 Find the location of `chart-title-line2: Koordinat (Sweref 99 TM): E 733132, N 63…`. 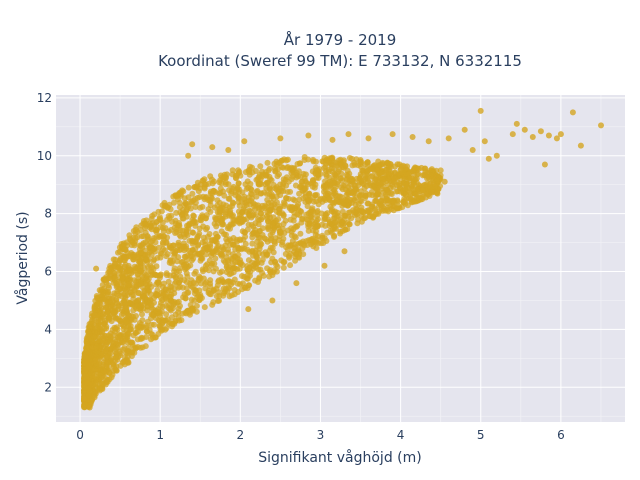

chart-title-line2: Koordinat (Sweref 99 TM): E 733132, N 63… is located at coordinates (340, 61).